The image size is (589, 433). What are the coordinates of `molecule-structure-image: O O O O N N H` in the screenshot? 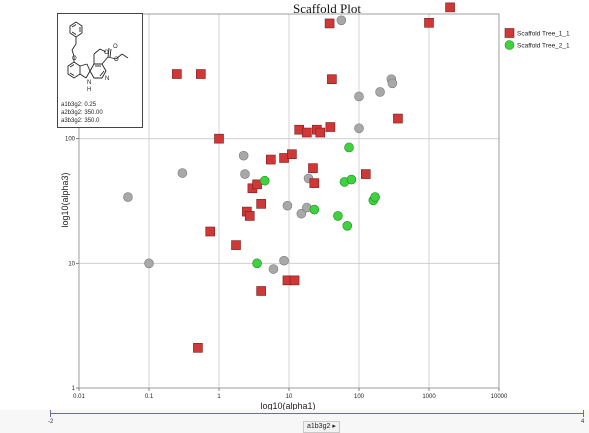 It's located at (98, 57).